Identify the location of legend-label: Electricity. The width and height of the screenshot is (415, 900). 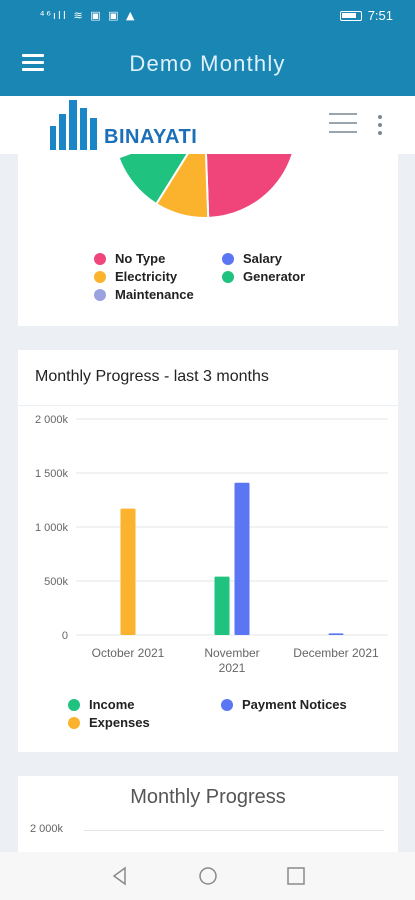
(146, 276).